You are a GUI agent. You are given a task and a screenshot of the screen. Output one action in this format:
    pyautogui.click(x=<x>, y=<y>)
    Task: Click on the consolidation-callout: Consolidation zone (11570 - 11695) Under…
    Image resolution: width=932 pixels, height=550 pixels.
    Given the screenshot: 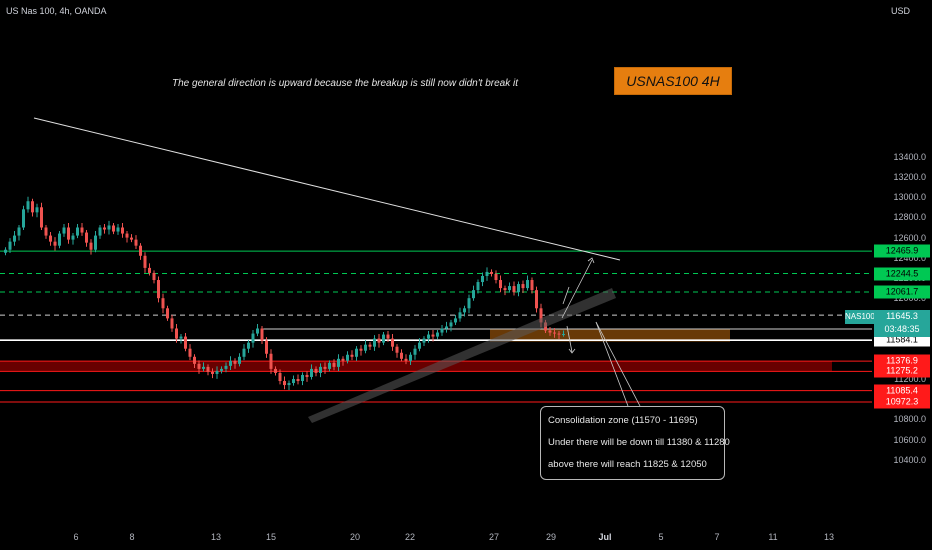 What is the action you would take?
    pyautogui.click(x=635, y=443)
    